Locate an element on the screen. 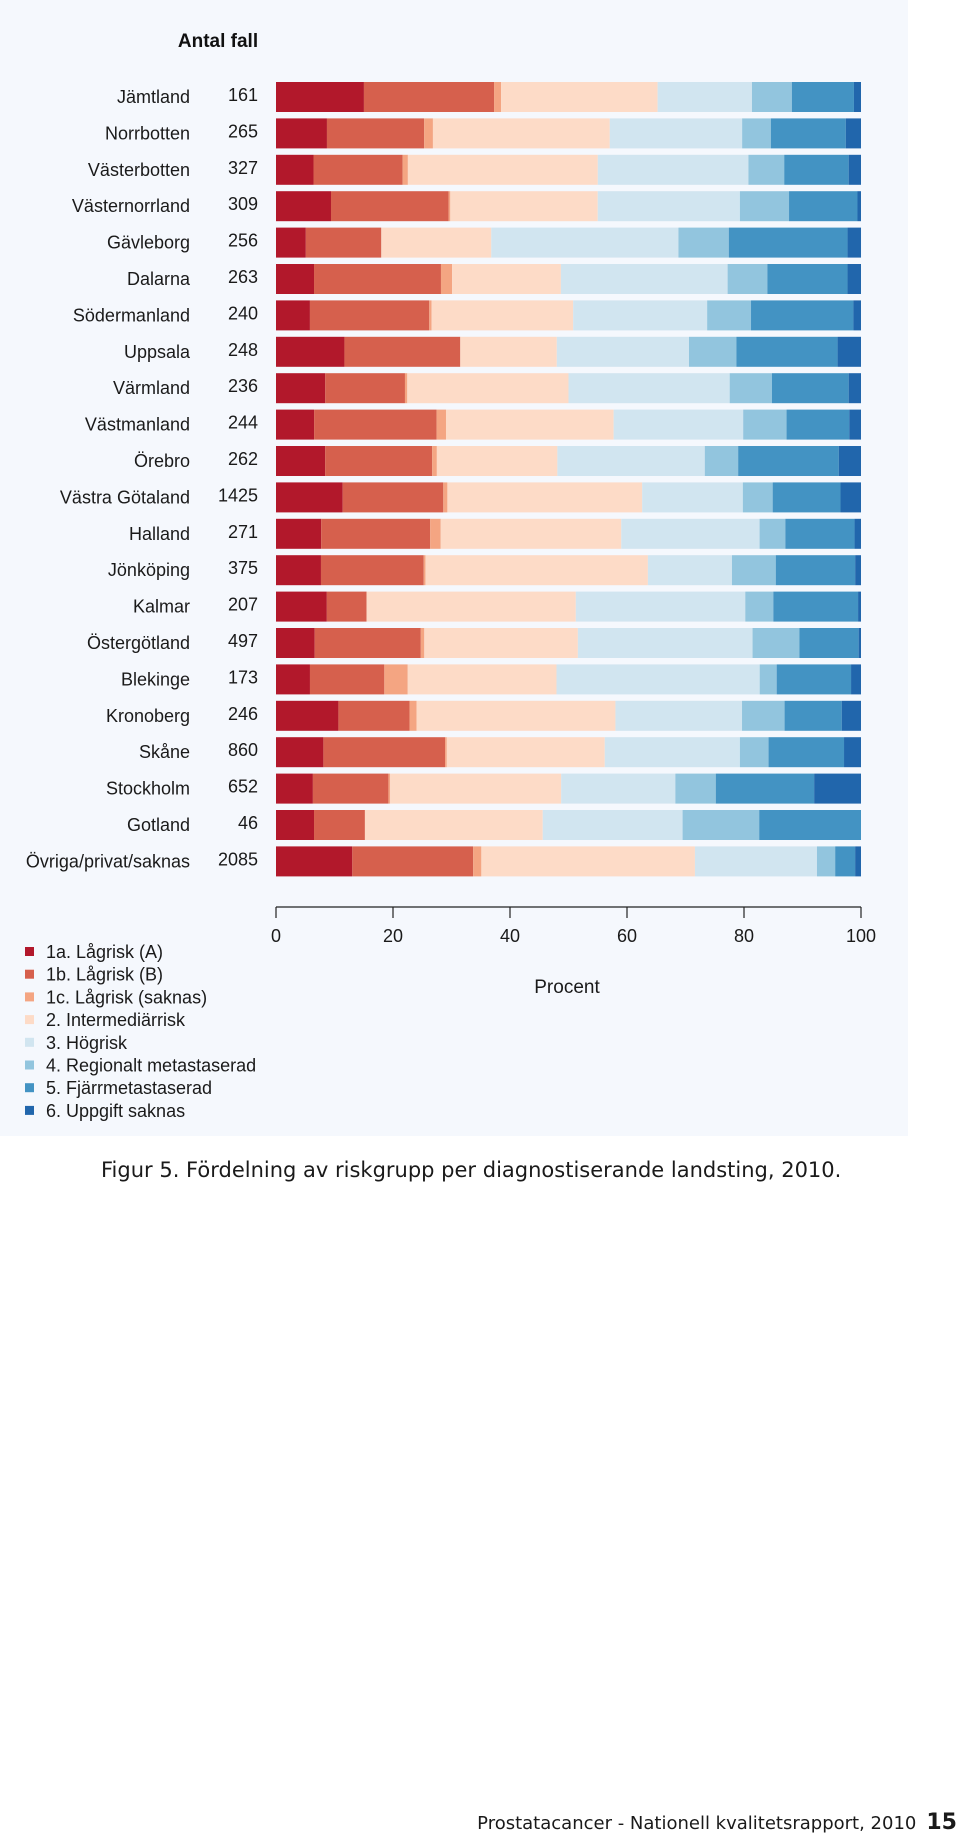 This screenshot has height=1835, width=960. legend-label: 6. Uppgift saknas is located at coordinates (115, 1111).